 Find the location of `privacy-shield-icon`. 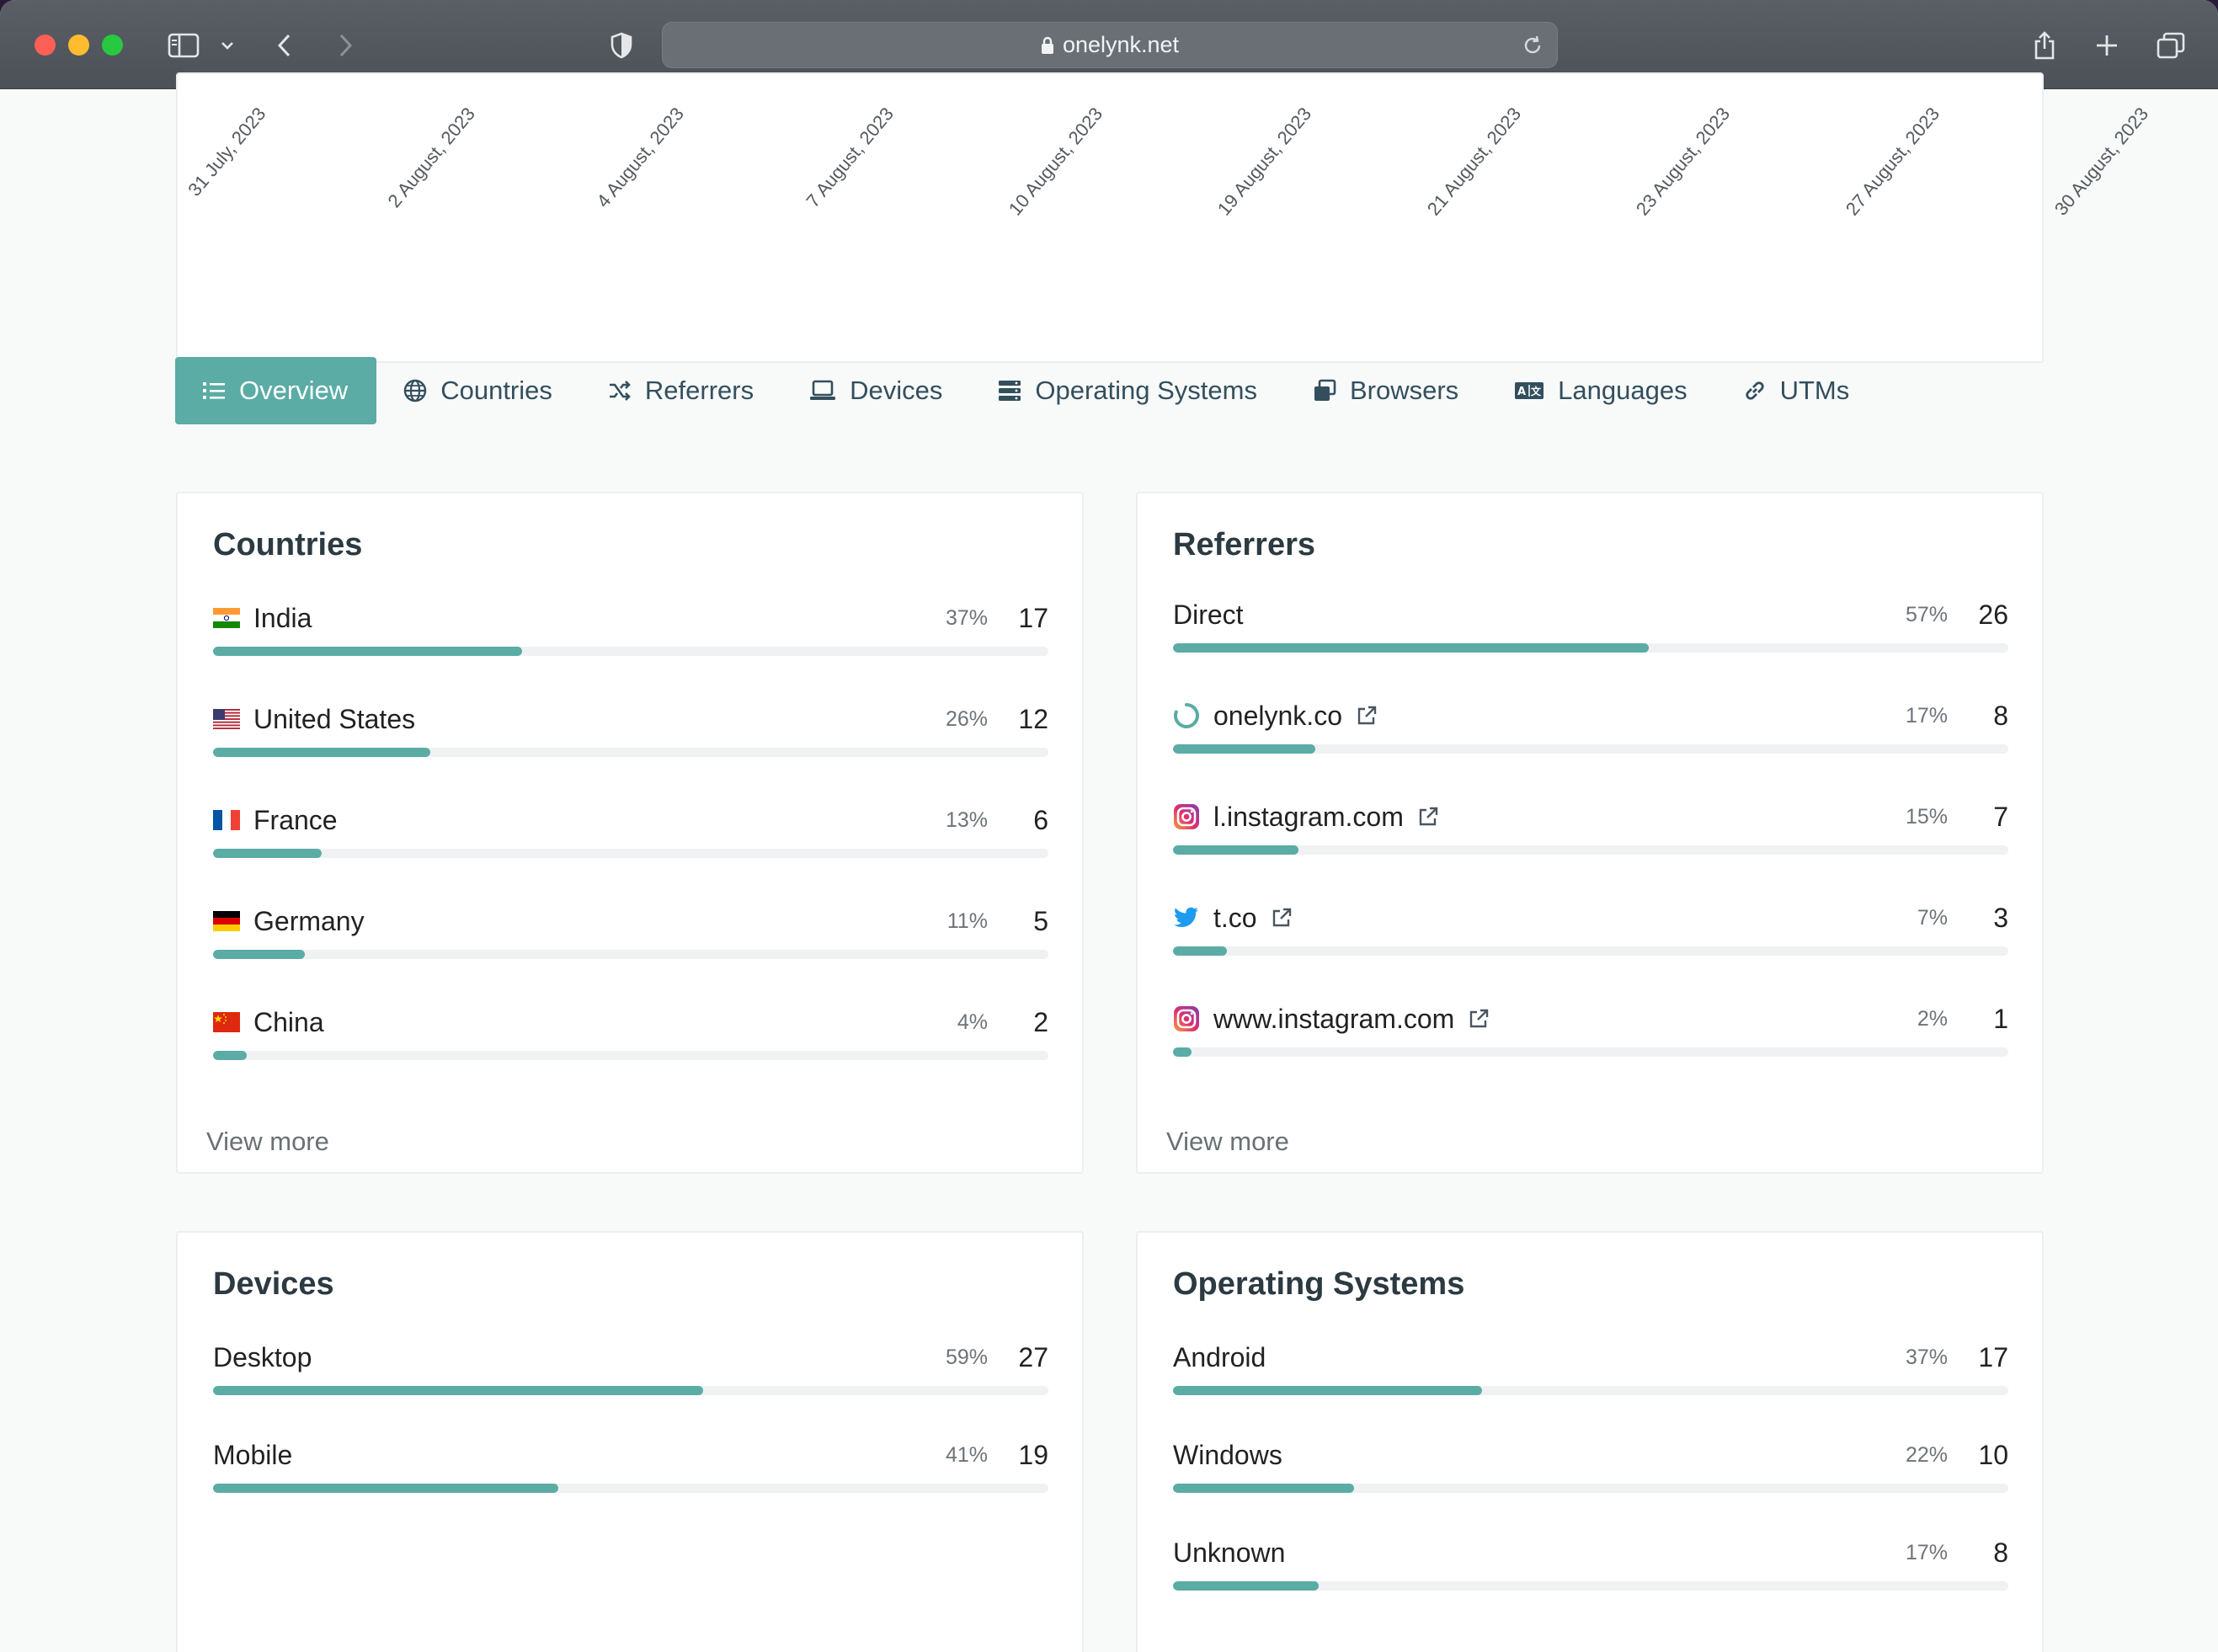

privacy-shield-icon is located at coordinates (622, 45).